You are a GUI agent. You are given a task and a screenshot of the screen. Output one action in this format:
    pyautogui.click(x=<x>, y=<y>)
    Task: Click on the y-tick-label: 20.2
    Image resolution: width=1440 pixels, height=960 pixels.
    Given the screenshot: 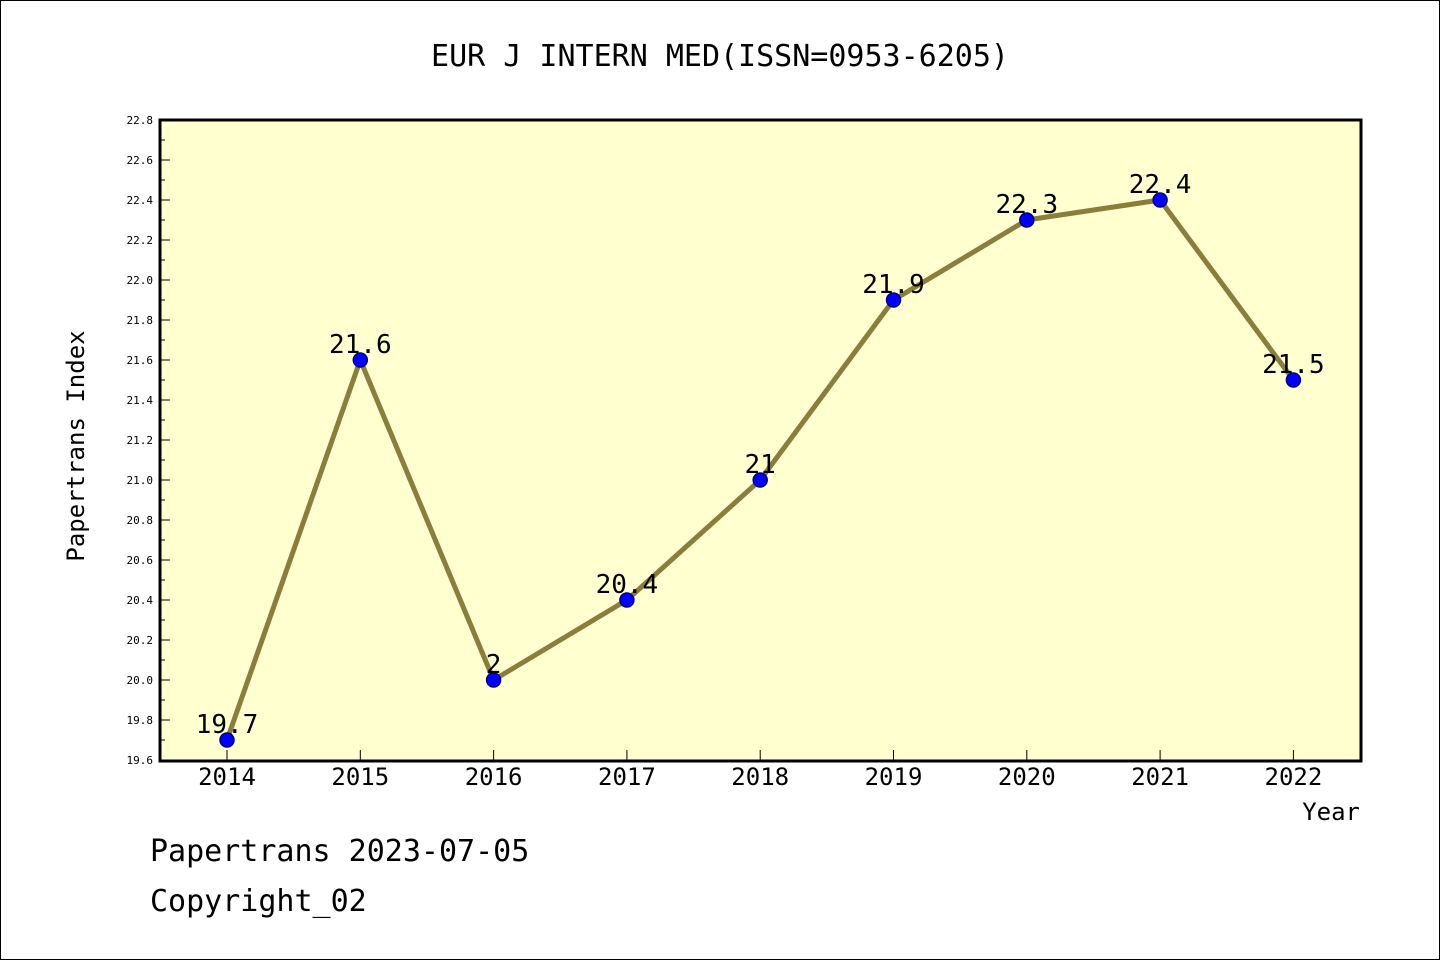 What is the action you would take?
    pyautogui.click(x=140, y=640)
    